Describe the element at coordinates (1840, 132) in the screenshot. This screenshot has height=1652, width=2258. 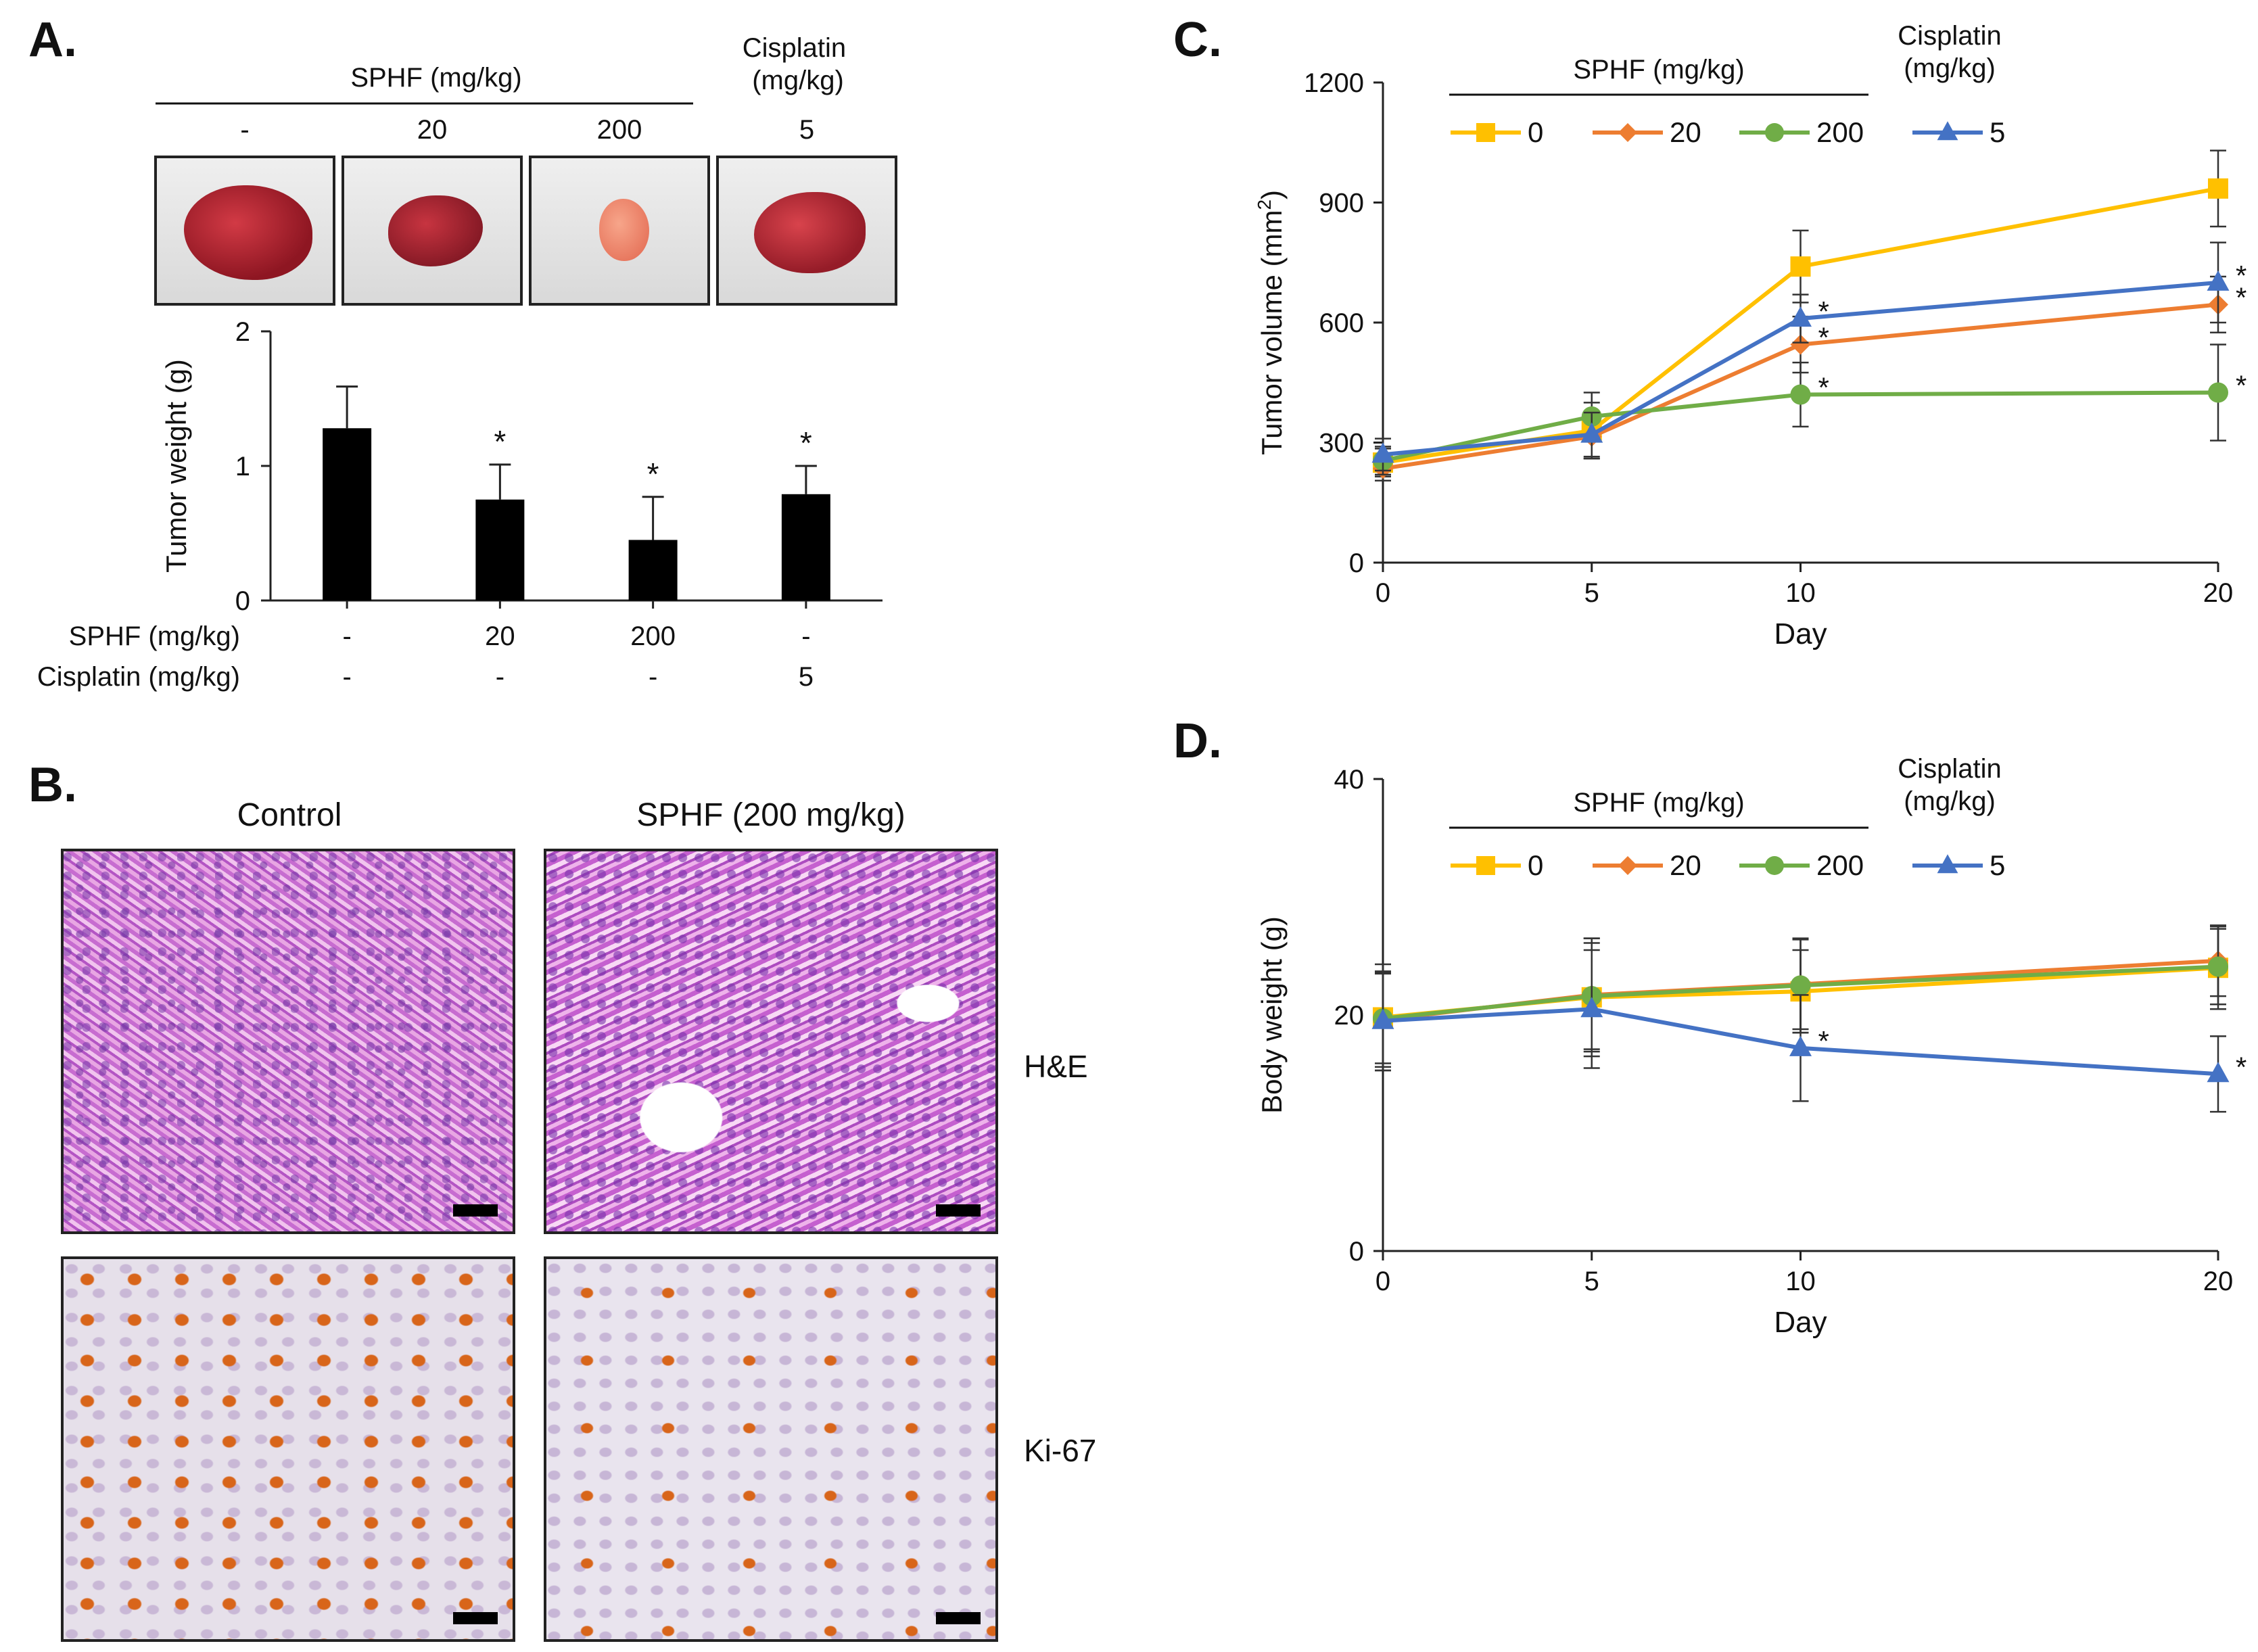
I see `c-legend-label-200: 200` at that location.